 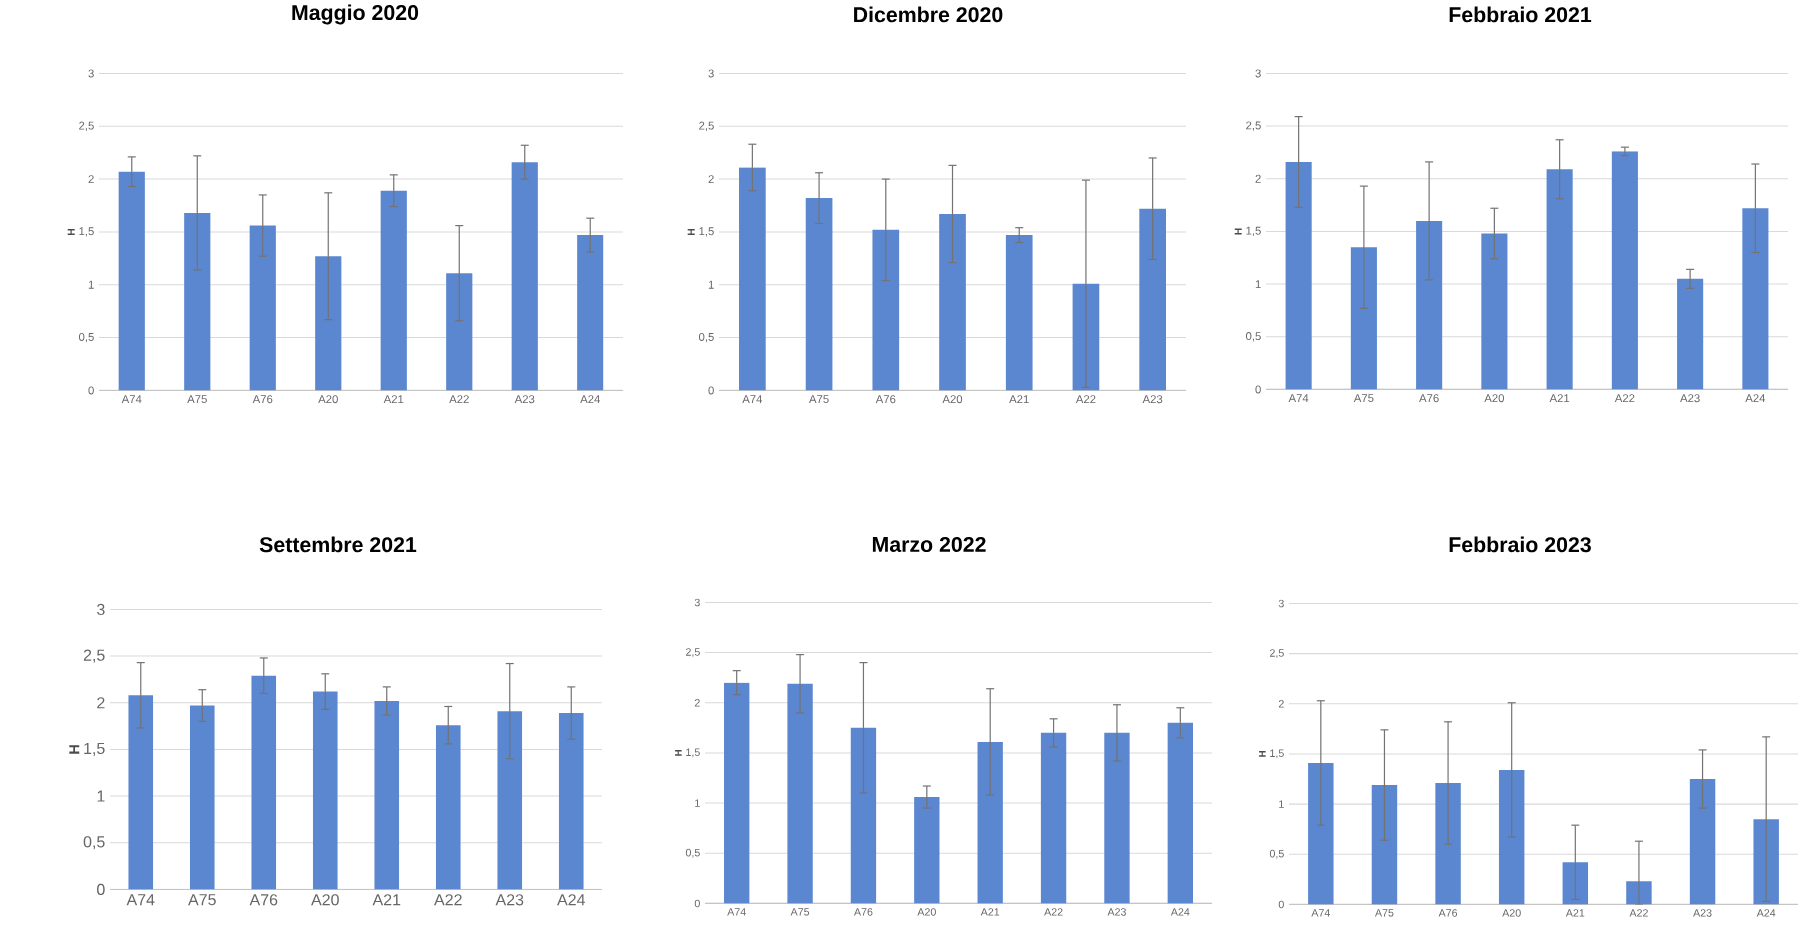 I want to click on chart-title: Febbraio 2023, so click(x=1520, y=544).